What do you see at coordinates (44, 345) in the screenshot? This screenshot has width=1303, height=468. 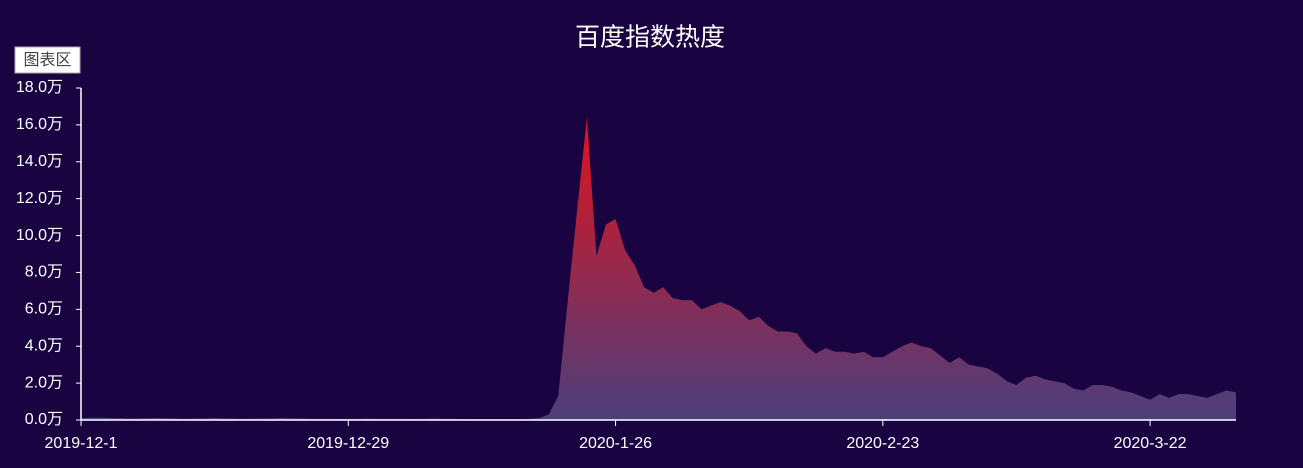 I see `y-tick-label: 4.0万` at bounding box center [44, 345].